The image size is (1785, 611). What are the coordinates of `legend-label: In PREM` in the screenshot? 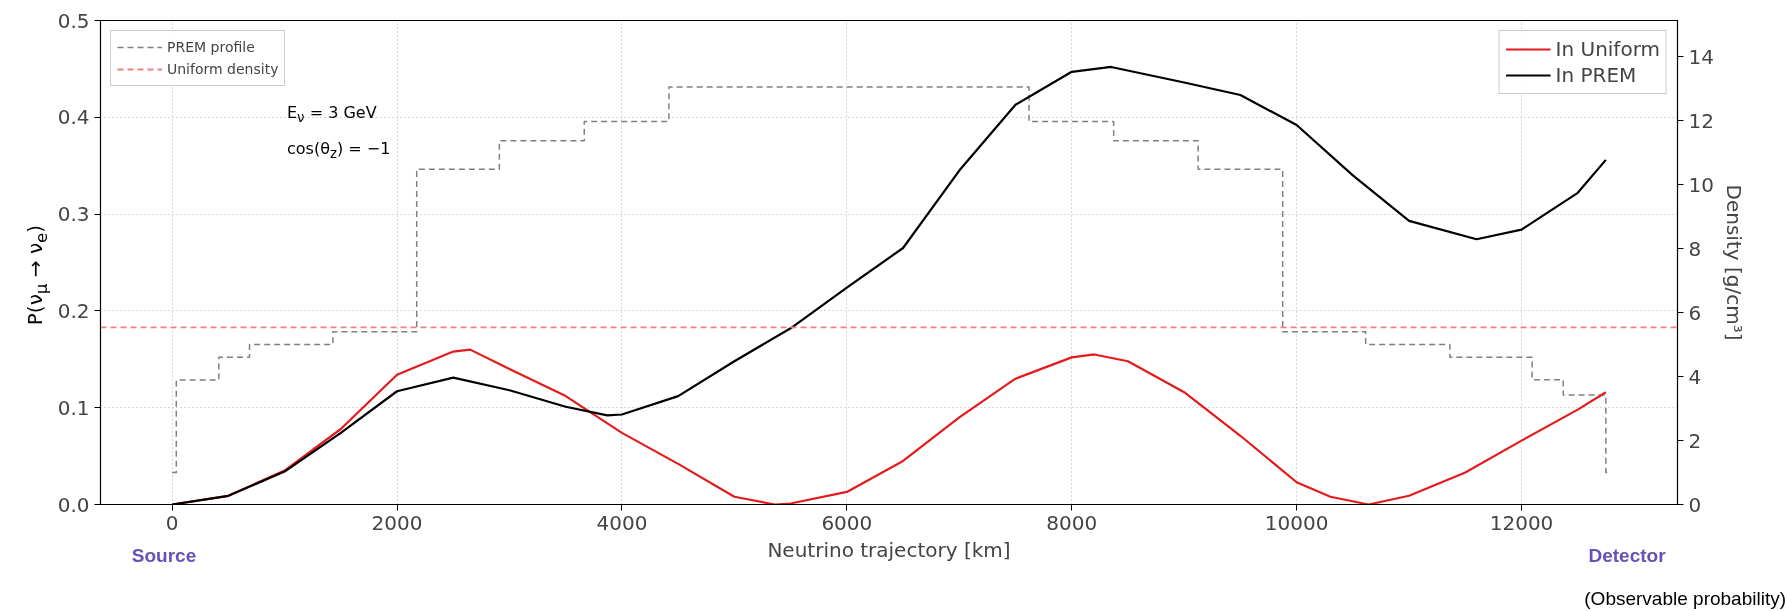 It's located at (1596, 75).